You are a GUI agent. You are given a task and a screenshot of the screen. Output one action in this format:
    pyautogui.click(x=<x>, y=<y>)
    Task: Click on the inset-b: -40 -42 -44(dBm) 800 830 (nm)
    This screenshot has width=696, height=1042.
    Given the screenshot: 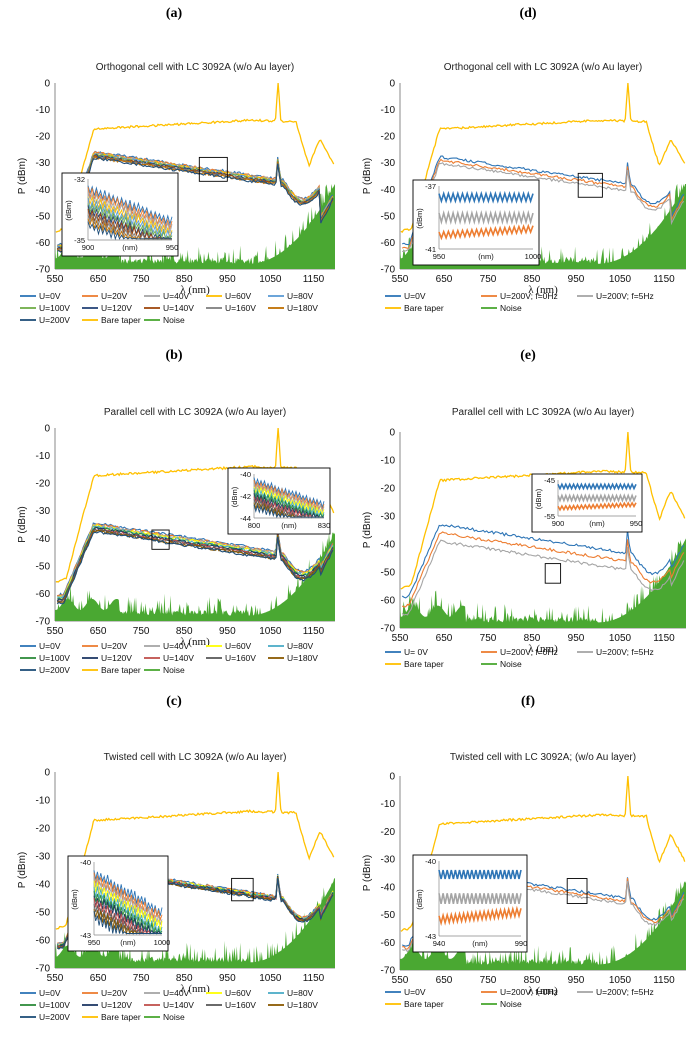 What is the action you would take?
    pyautogui.click(x=279, y=501)
    